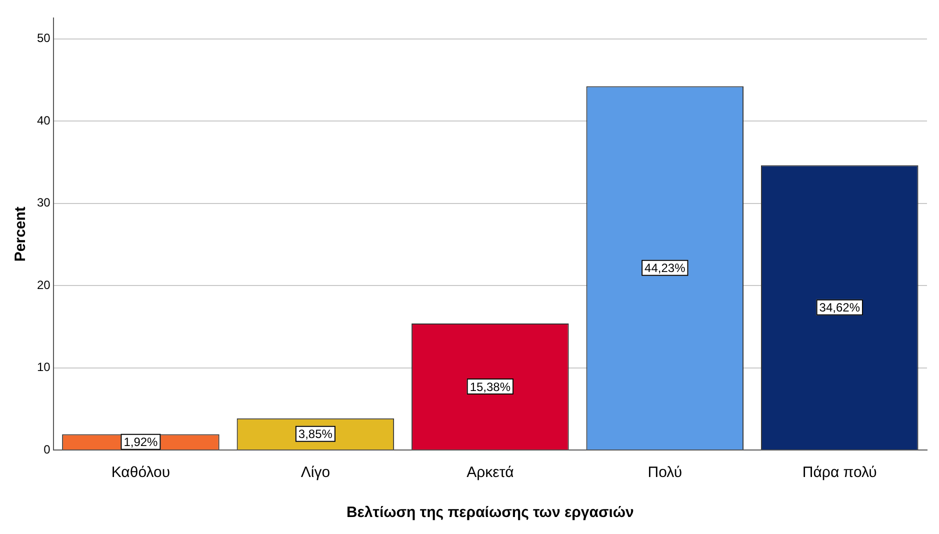  What do you see at coordinates (43, 367) in the screenshot?
I see `y-tick-label: 10` at bounding box center [43, 367].